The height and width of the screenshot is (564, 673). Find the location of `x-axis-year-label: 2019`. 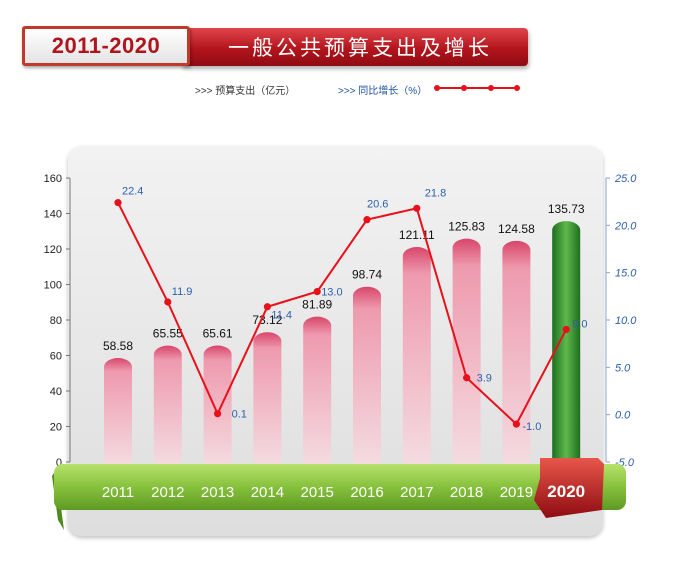

x-axis-year-label: 2019 is located at coordinates (516, 492).